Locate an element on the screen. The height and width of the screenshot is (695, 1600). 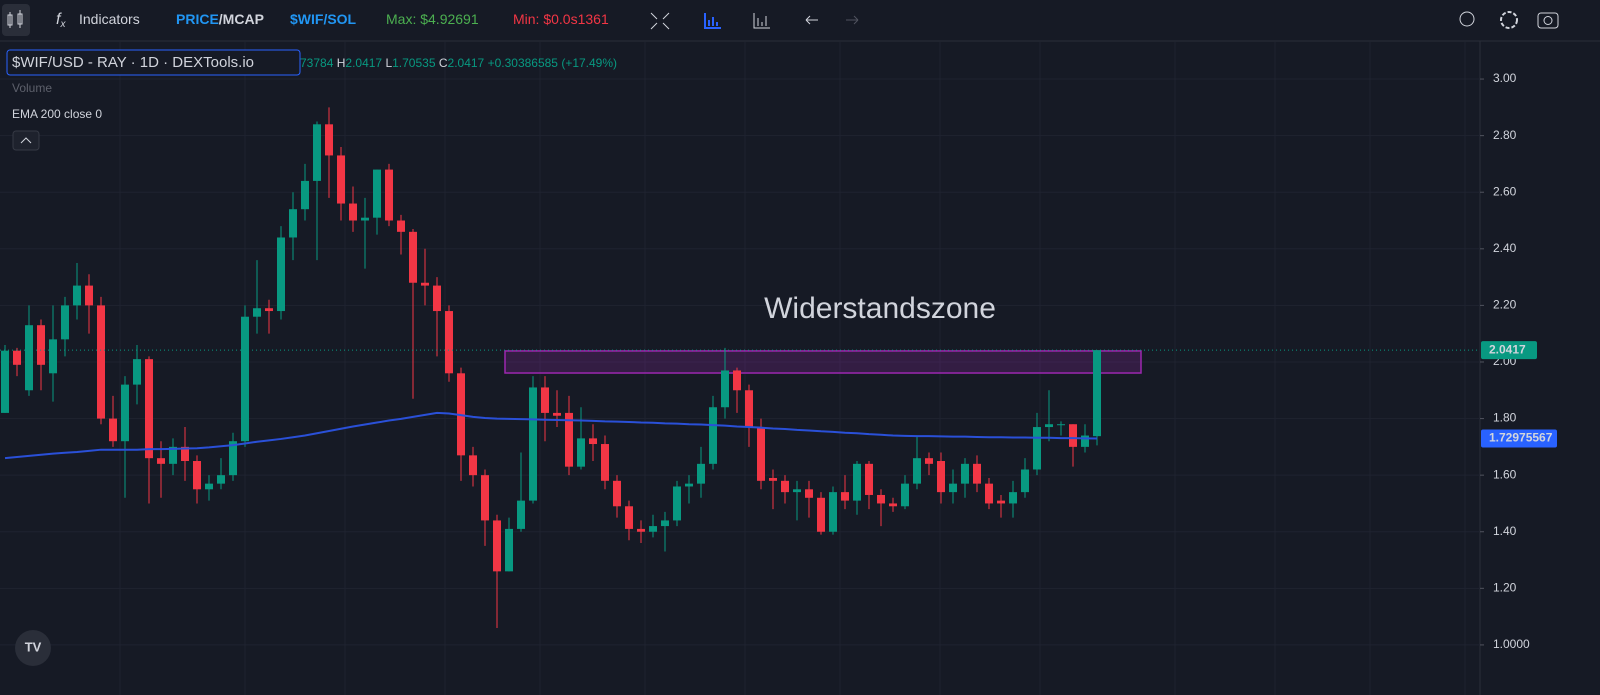
compare-icon is located at coordinates (660, 21).